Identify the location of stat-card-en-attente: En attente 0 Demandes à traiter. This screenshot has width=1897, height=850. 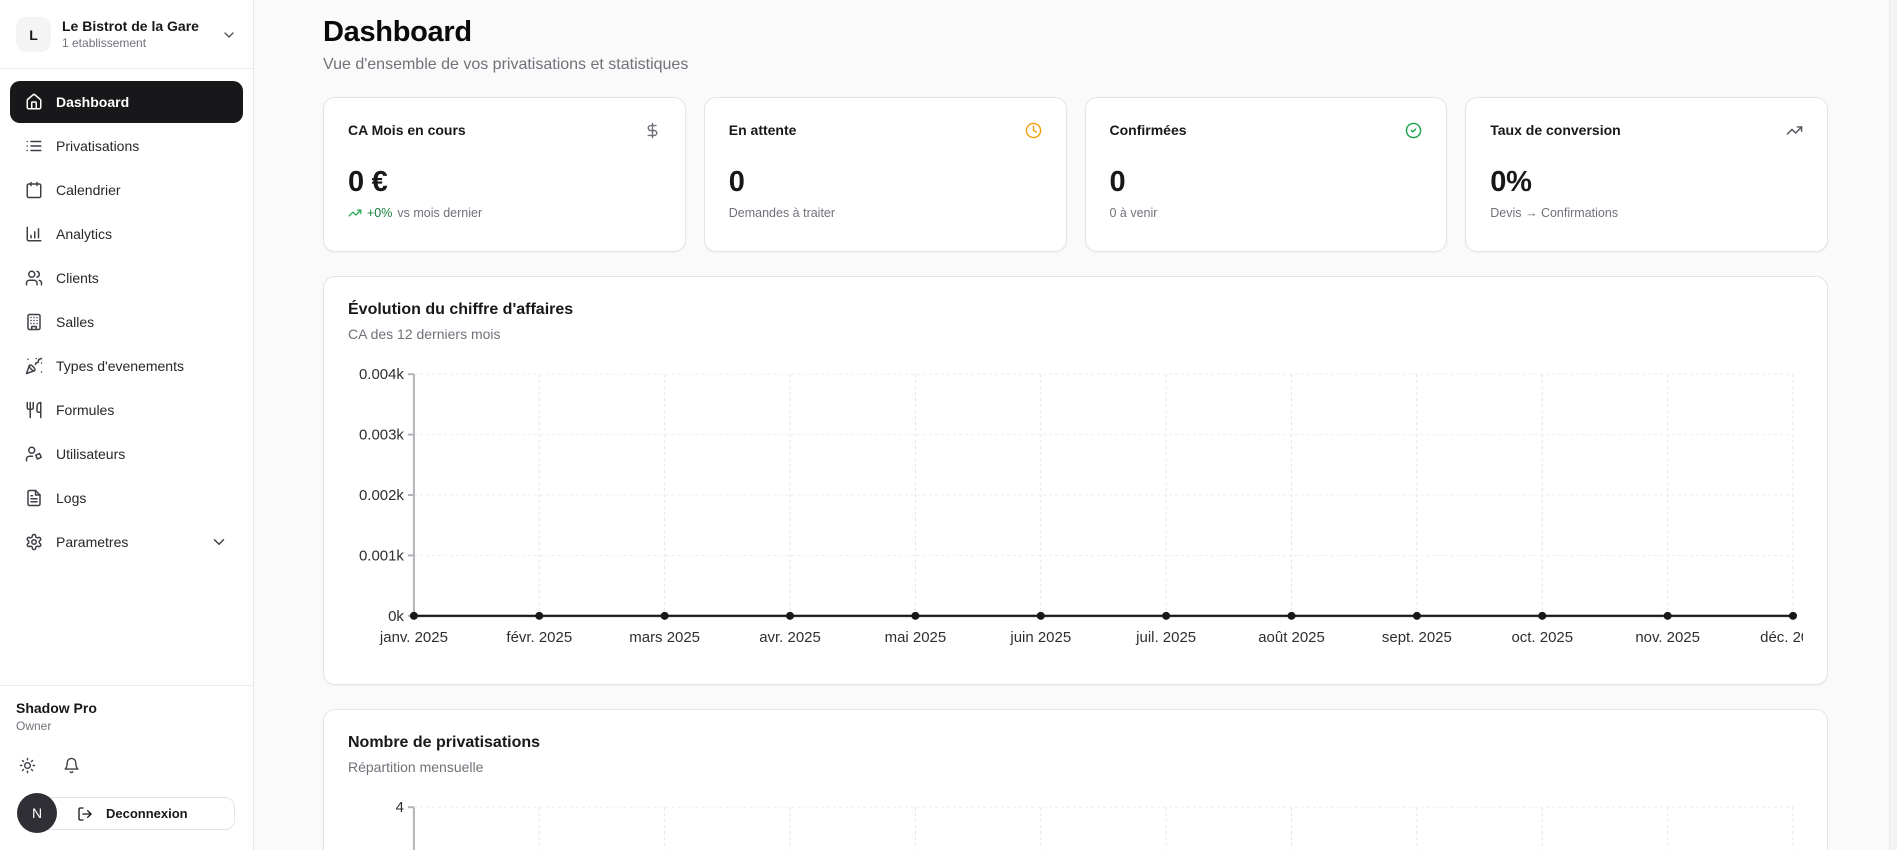
(885, 174).